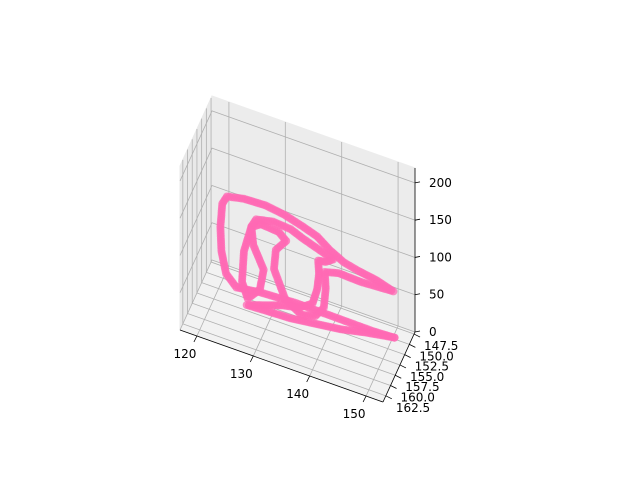 This screenshot has height=480, width=640. Describe the element at coordinates (436, 295) in the screenshot. I see `z-tick-label: 50` at that location.